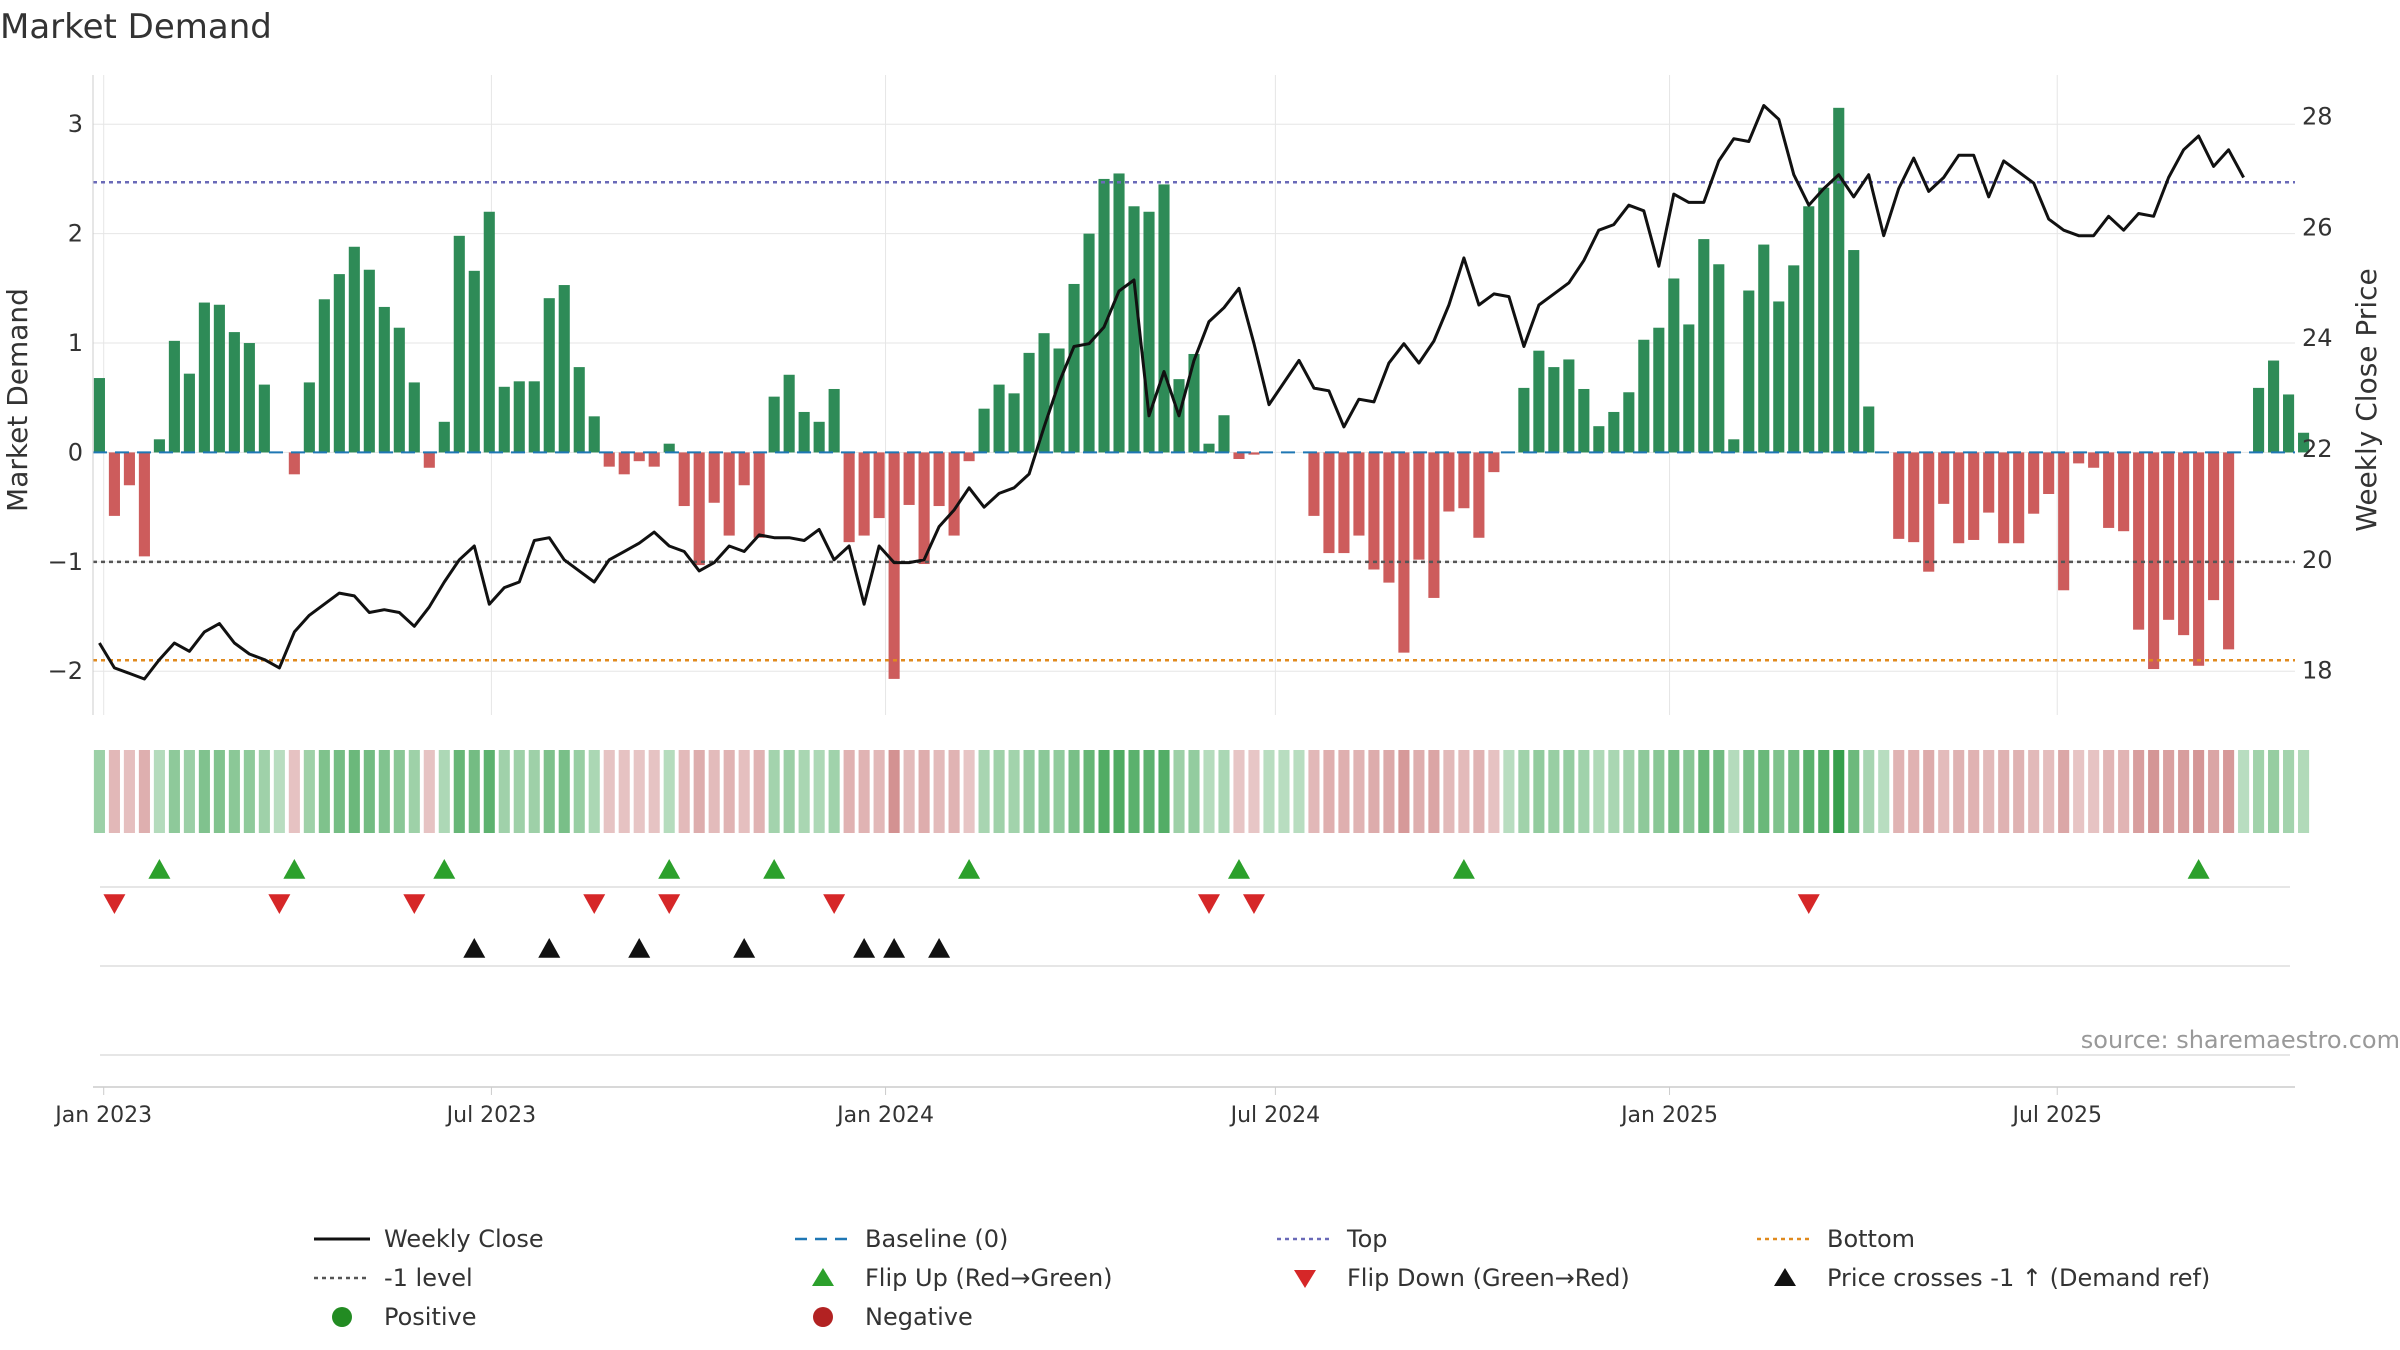 Image resolution: width=2400 pixels, height=1350 pixels. I want to click on legend-label: -1 level, so click(428, 1278).